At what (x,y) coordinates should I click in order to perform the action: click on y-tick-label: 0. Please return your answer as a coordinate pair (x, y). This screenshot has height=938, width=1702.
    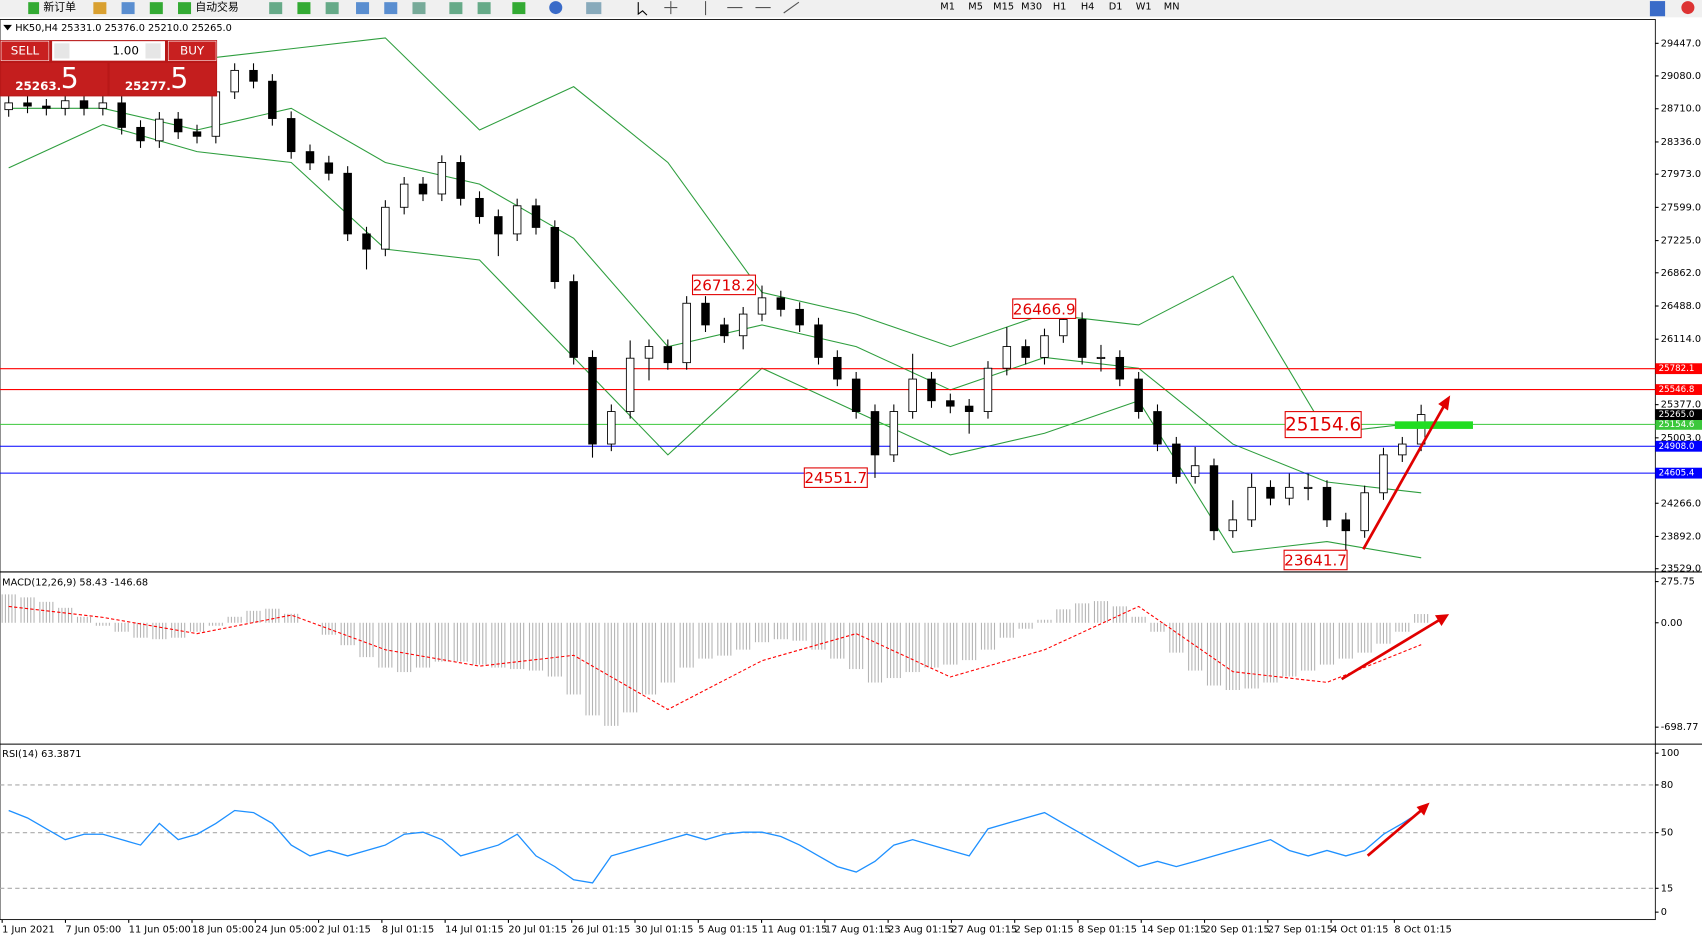
    Looking at the image, I should click on (1664, 912).